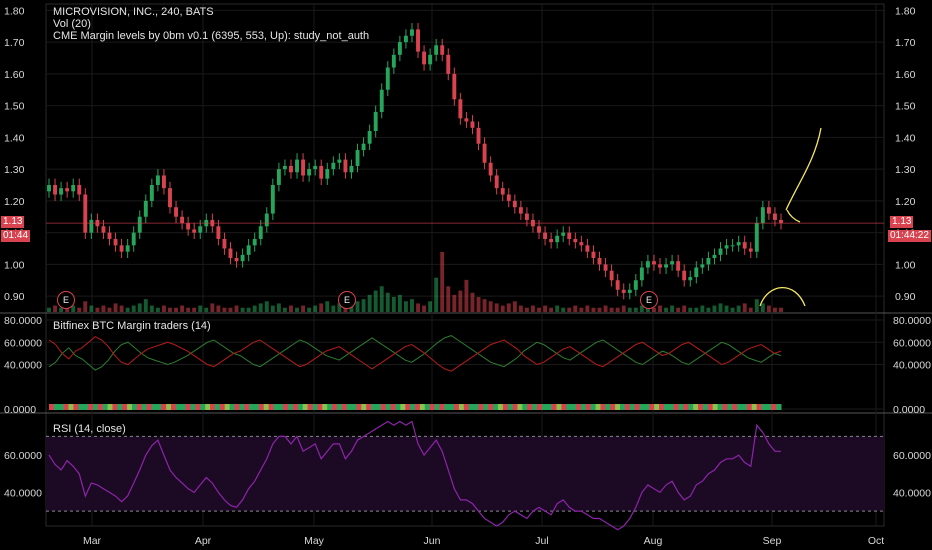 This screenshot has height=550, width=932. Describe the element at coordinates (803, 169) in the screenshot. I see `annotation-curve` at that location.